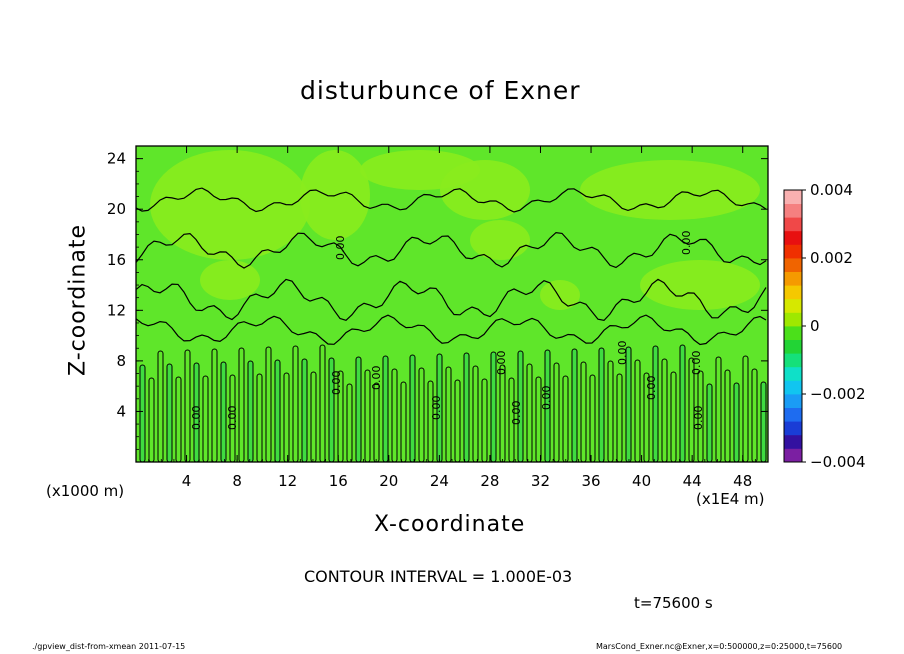  What do you see at coordinates (287, 481) in the screenshot?
I see `x-tick-label: 12` at bounding box center [287, 481].